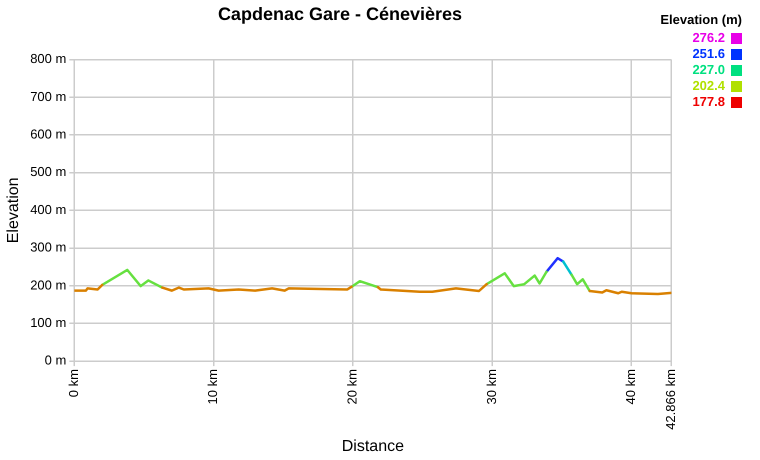 Image resolution: width=760 pixels, height=460 pixels. Describe the element at coordinates (48, 96) in the screenshot. I see `y-tick-label: 700 m` at that location.